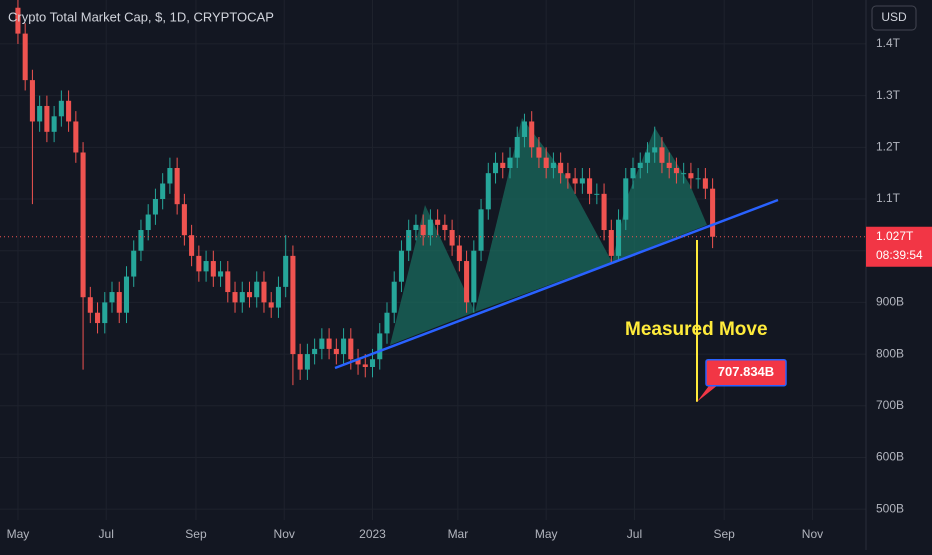 The image size is (932, 555). I want to click on countdown-label: 08:39:54, so click(899, 255).